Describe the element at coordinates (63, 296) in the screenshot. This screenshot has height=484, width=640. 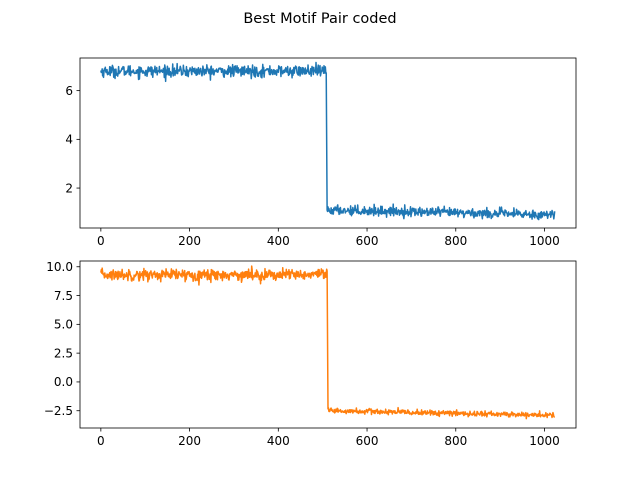
I see `y-tick-label-1-4: 7.5` at that location.